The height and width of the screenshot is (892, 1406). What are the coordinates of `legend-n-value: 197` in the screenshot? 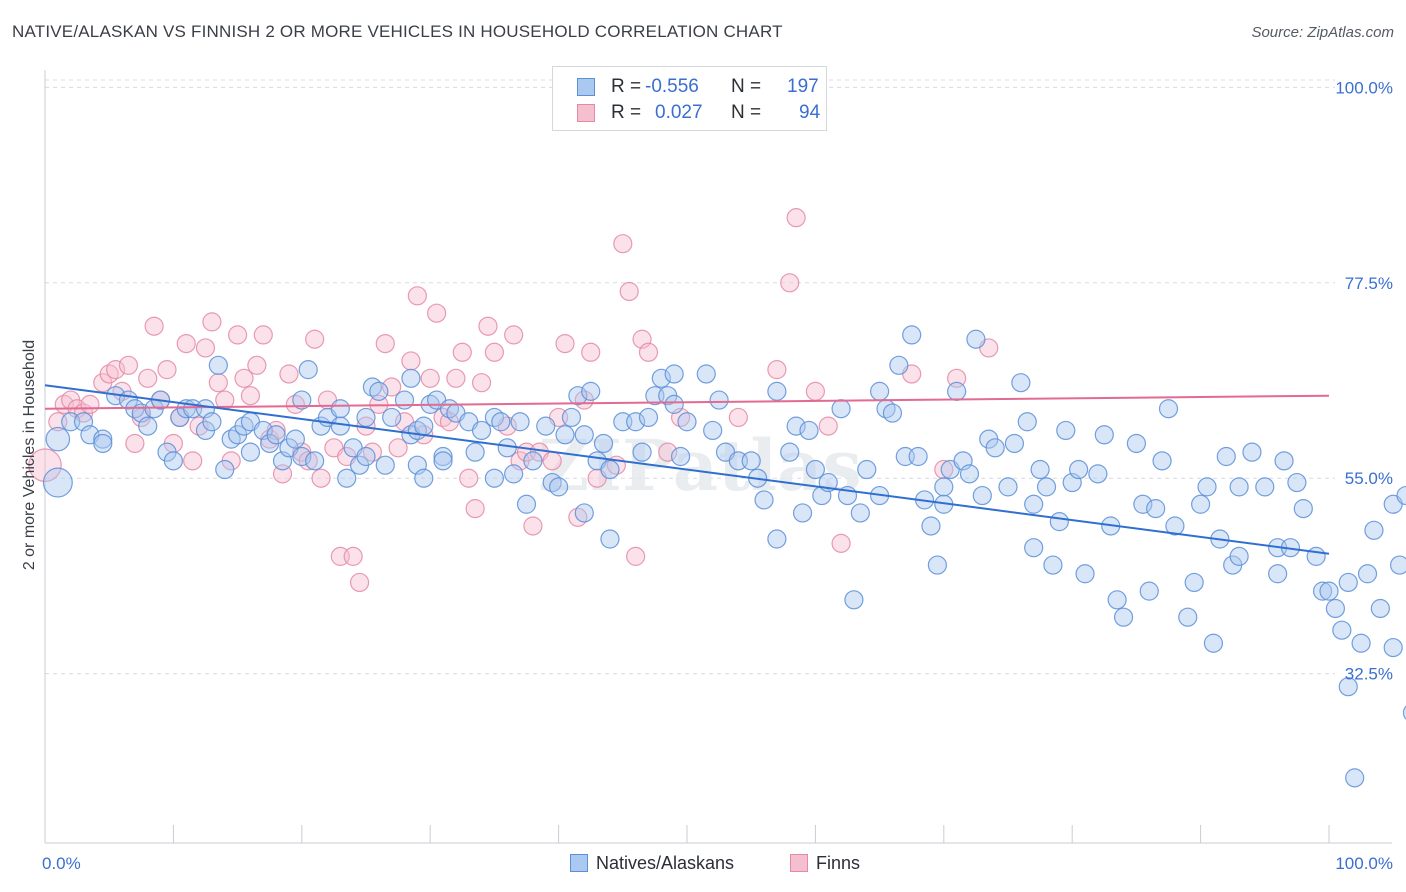 It's located at (803, 86).